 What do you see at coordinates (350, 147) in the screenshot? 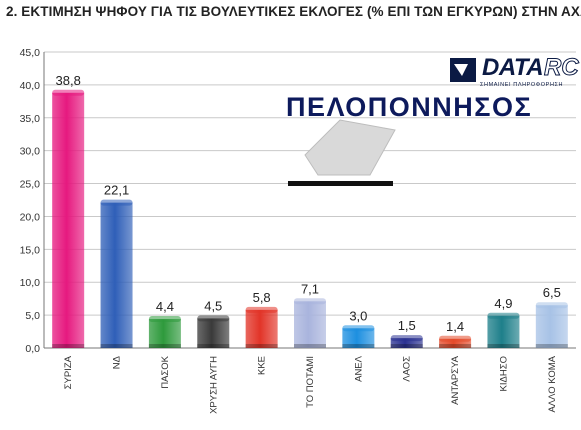
I see `ballot-paper-graphic` at bounding box center [350, 147].